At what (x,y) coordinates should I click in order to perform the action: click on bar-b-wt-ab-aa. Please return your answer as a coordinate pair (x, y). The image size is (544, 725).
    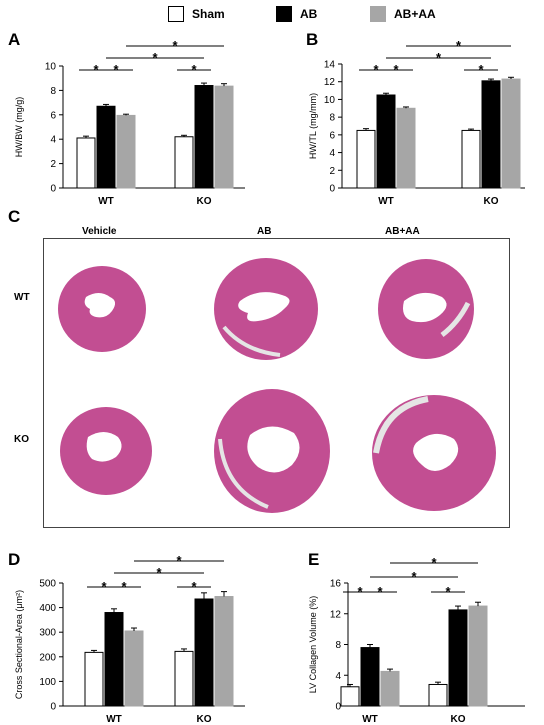
    Looking at the image, I should click on (406, 148).